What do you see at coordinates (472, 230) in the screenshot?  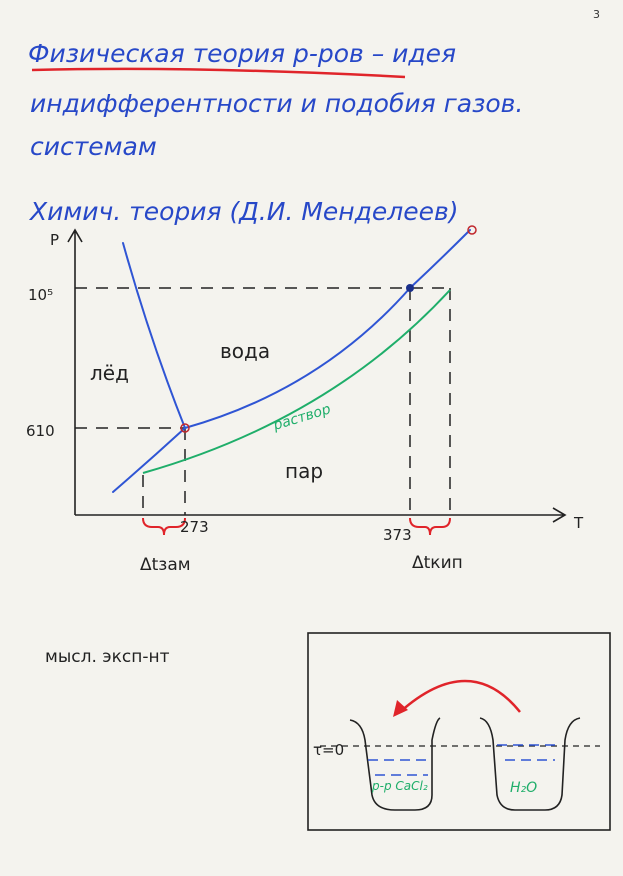 I see `critical-point` at bounding box center [472, 230].